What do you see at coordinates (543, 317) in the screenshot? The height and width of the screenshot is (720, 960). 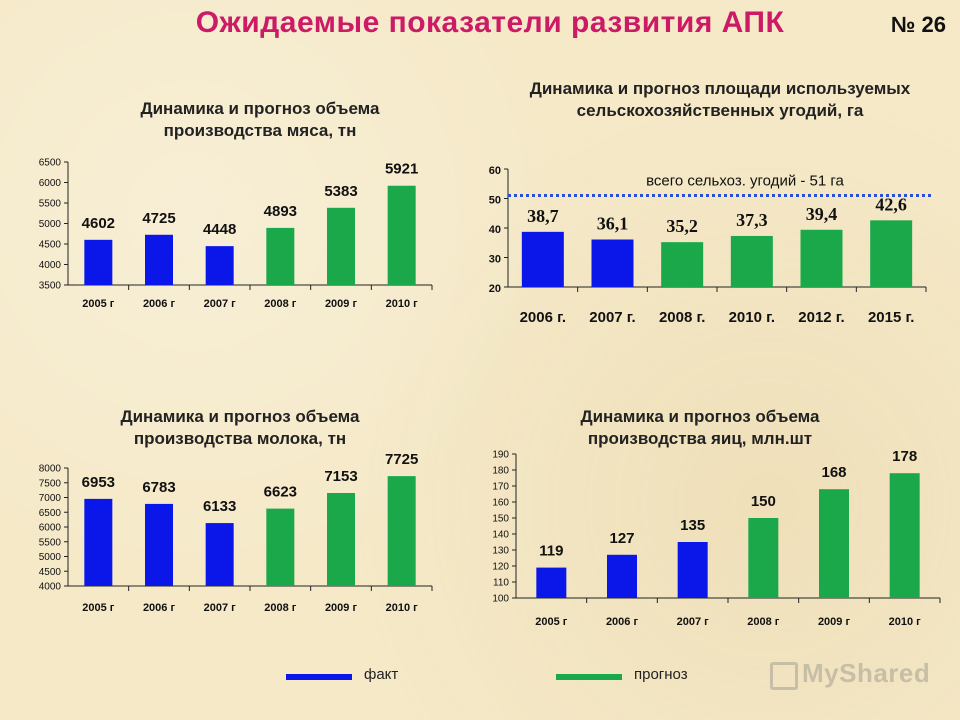 I see `x-category-label: 2006 г.` at bounding box center [543, 317].